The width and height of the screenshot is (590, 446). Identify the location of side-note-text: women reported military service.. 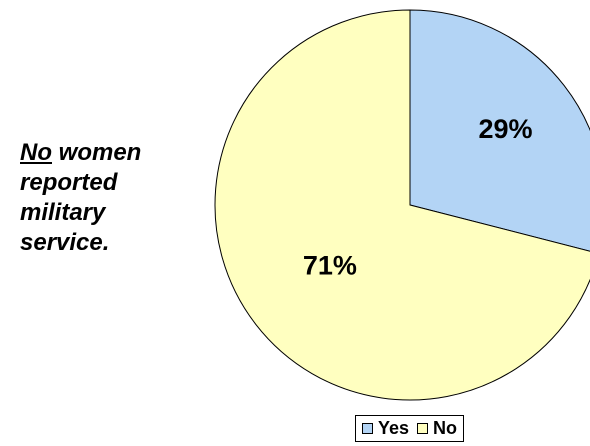
(81, 197).